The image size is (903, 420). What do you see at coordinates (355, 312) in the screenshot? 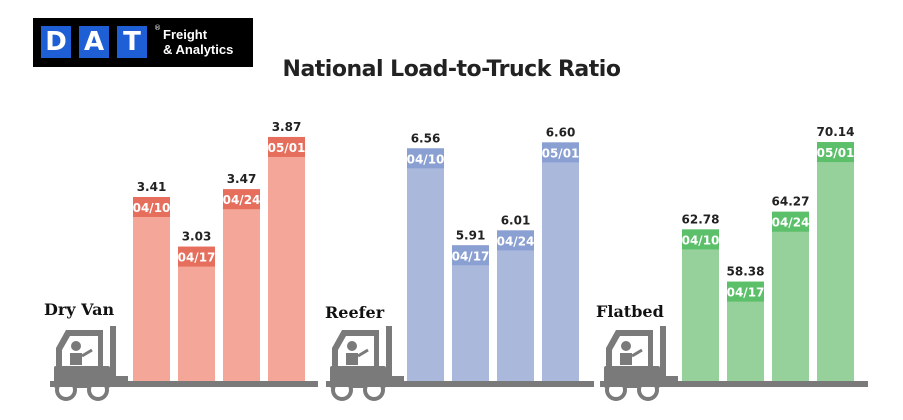
I see `group-label-reefer: Reefer` at bounding box center [355, 312].